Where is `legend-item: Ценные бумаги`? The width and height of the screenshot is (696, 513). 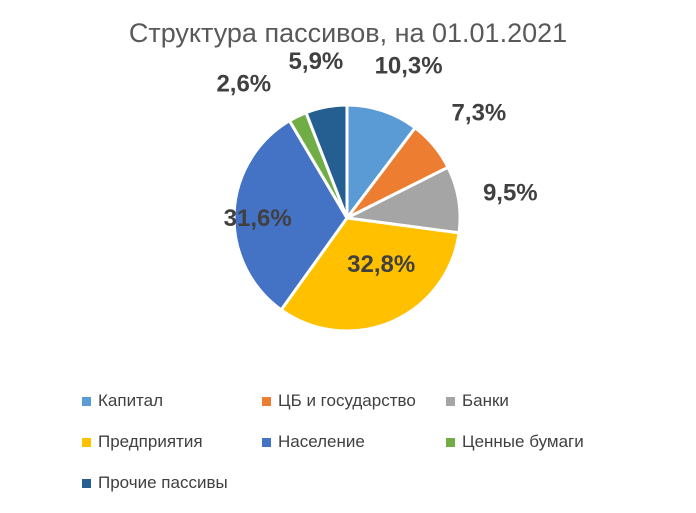 legend-item: Ценные бумаги is located at coordinates (531, 442).